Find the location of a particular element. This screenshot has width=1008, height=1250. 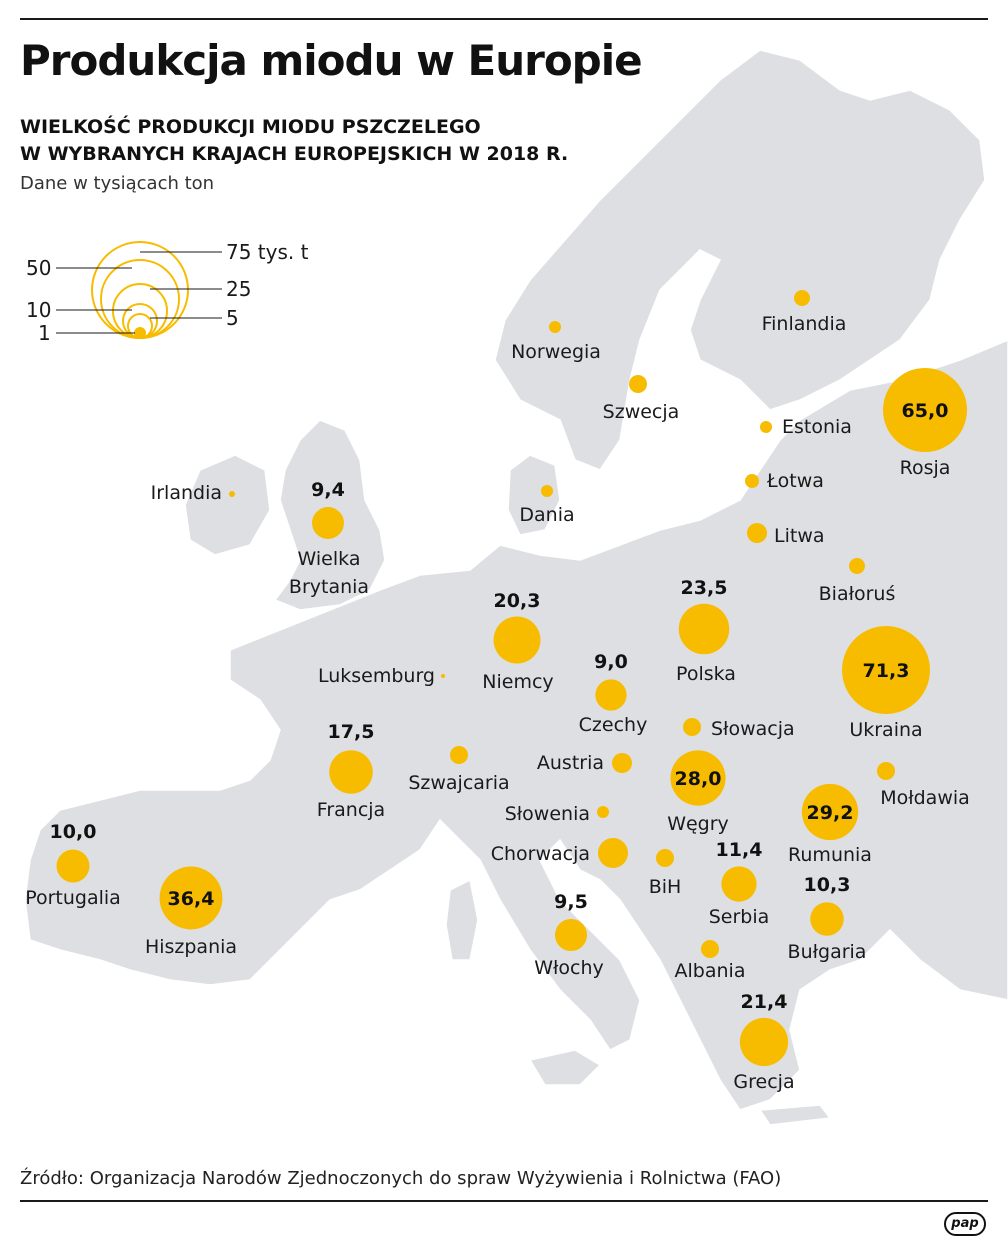

country-label-bih: BiH is located at coordinates (665, 887).